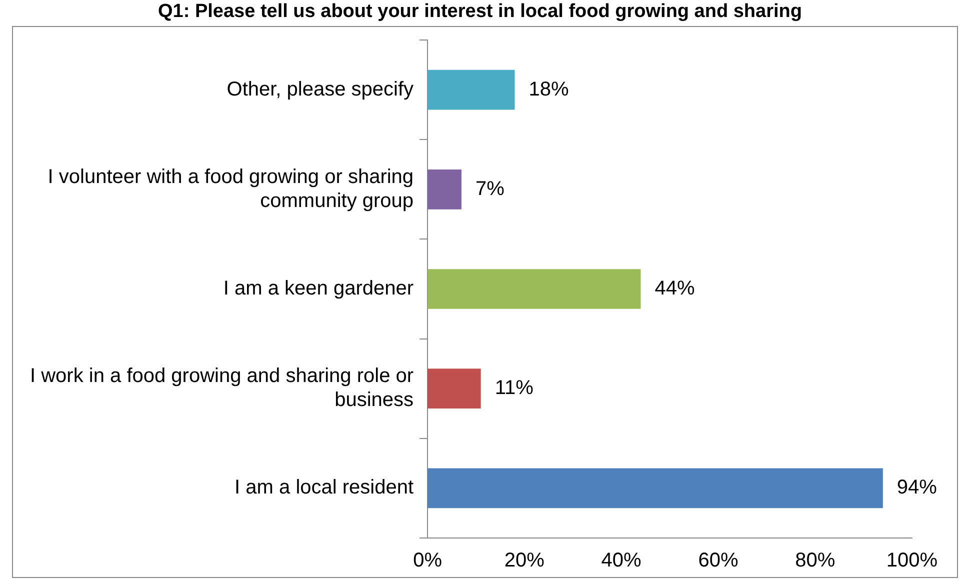 This screenshot has width=960, height=580. Describe the element at coordinates (490, 189) in the screenshot. I see `data-label: 7%` at that location.